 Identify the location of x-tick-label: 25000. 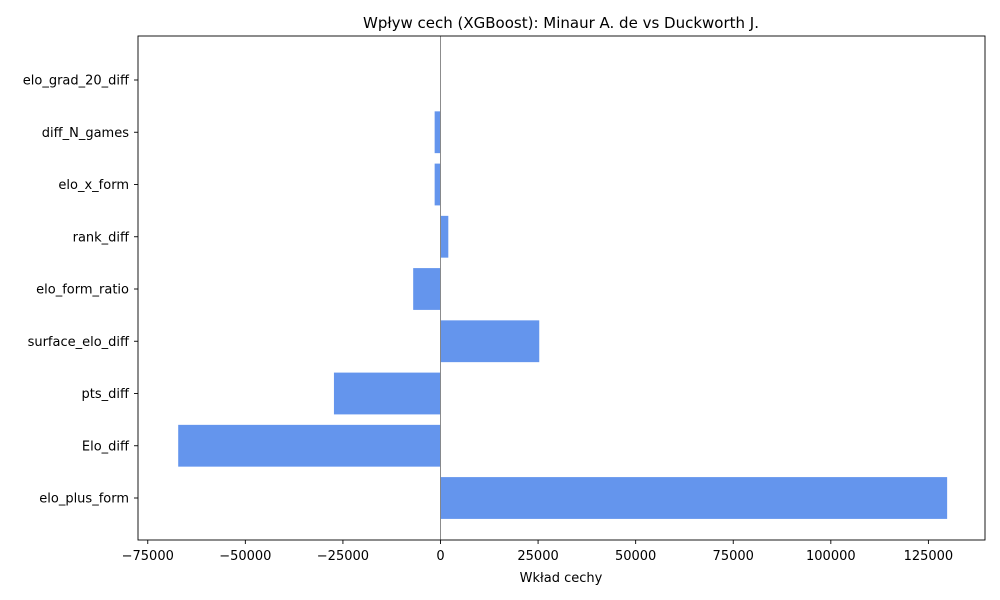
(537, 556).